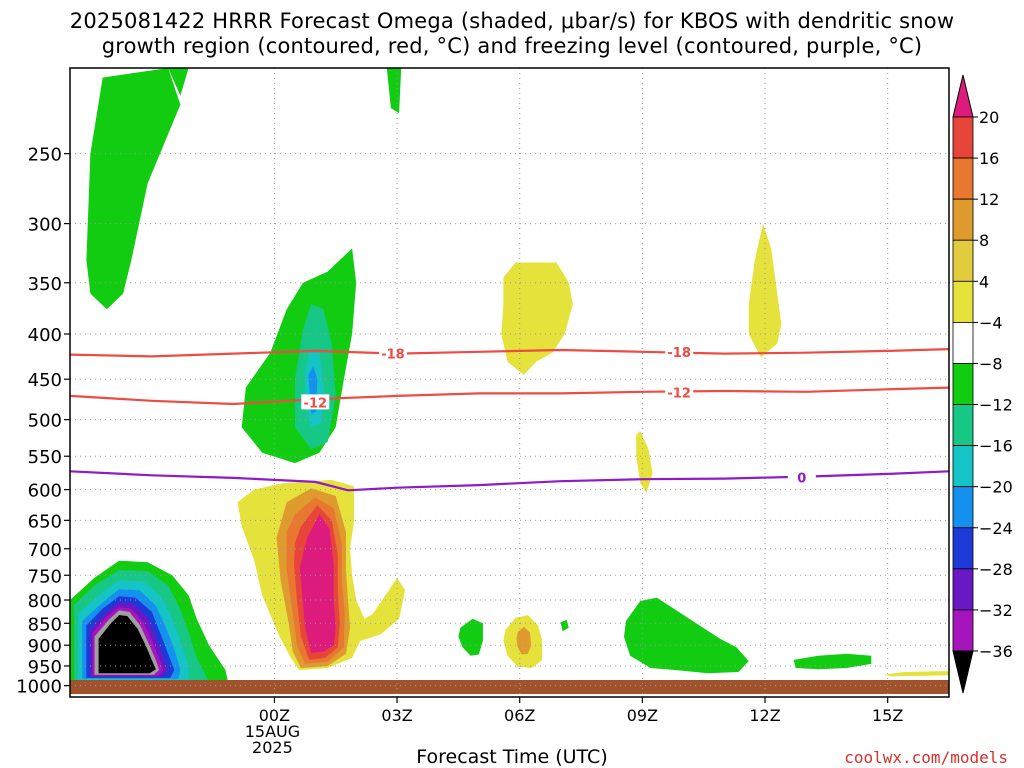  I want to click on colorbar-min-triangle, so click(963, 672).